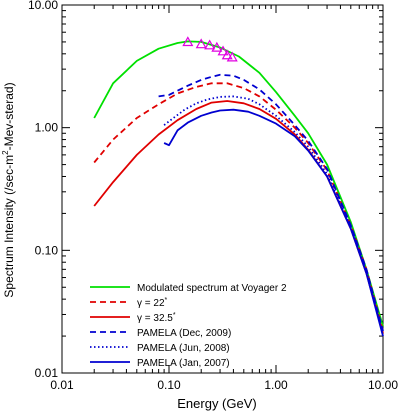 Image resolution: width=400 pixels, height=413 pixels. Describe the element at coordinates (47, 128) in the screenshot. I see `y-tick-label: 1.00` at that location.